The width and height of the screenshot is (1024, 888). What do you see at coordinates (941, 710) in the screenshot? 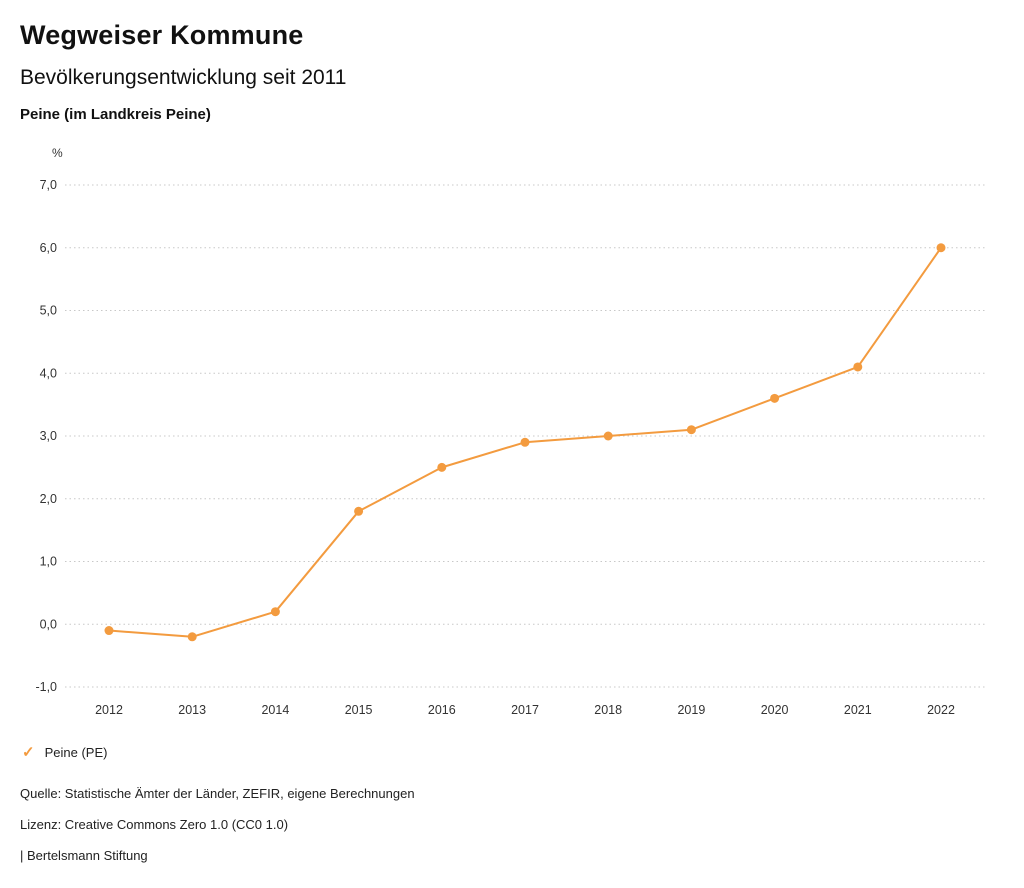
I see `x-tick-label: 2022` at bounding box center [941, 710].